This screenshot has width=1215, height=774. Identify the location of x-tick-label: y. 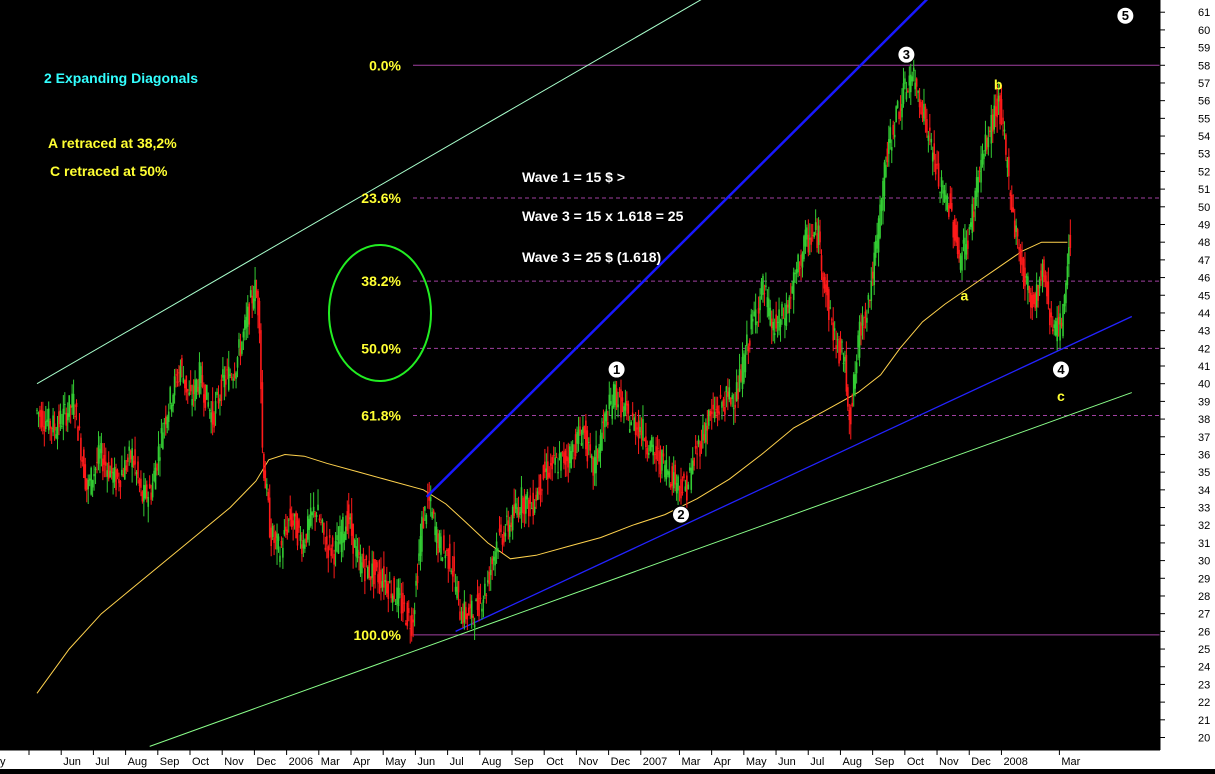
(3, 762).